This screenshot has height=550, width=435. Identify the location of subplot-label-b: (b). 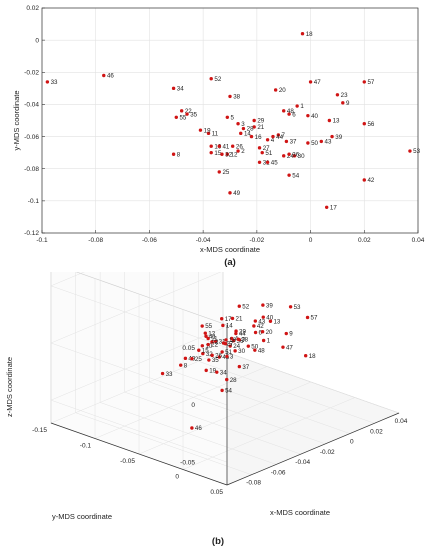
(218, 541).